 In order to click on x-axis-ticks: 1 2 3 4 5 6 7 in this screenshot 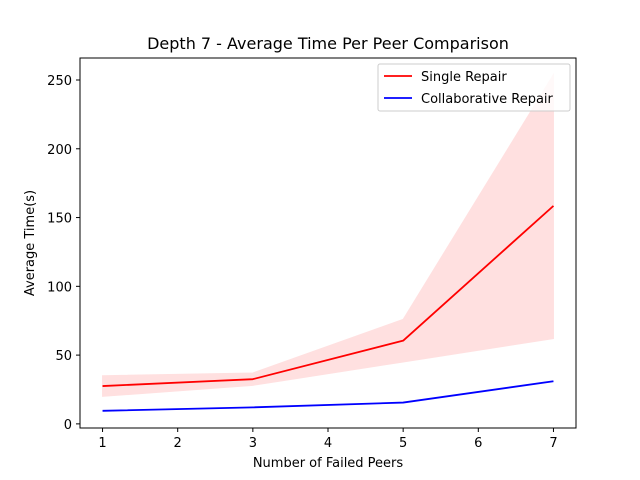, I will do `click(328, 439)`.